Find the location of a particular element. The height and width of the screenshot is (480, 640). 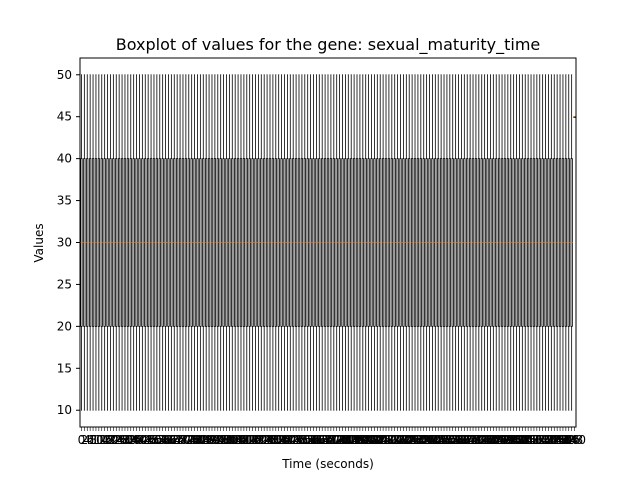

x-tick-label: 314 is located at coordinates (536, 440).